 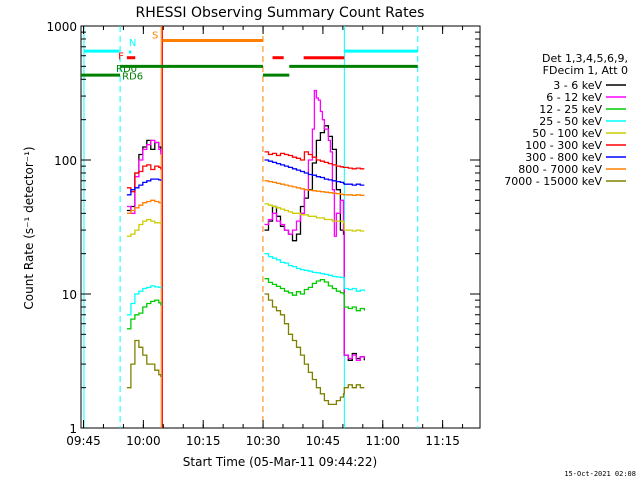 What do you see at coordinates (567, 133) in the screenshot?
I see `legend-entry-label: 50 - 100 keV` at bounding box center [567, 133].